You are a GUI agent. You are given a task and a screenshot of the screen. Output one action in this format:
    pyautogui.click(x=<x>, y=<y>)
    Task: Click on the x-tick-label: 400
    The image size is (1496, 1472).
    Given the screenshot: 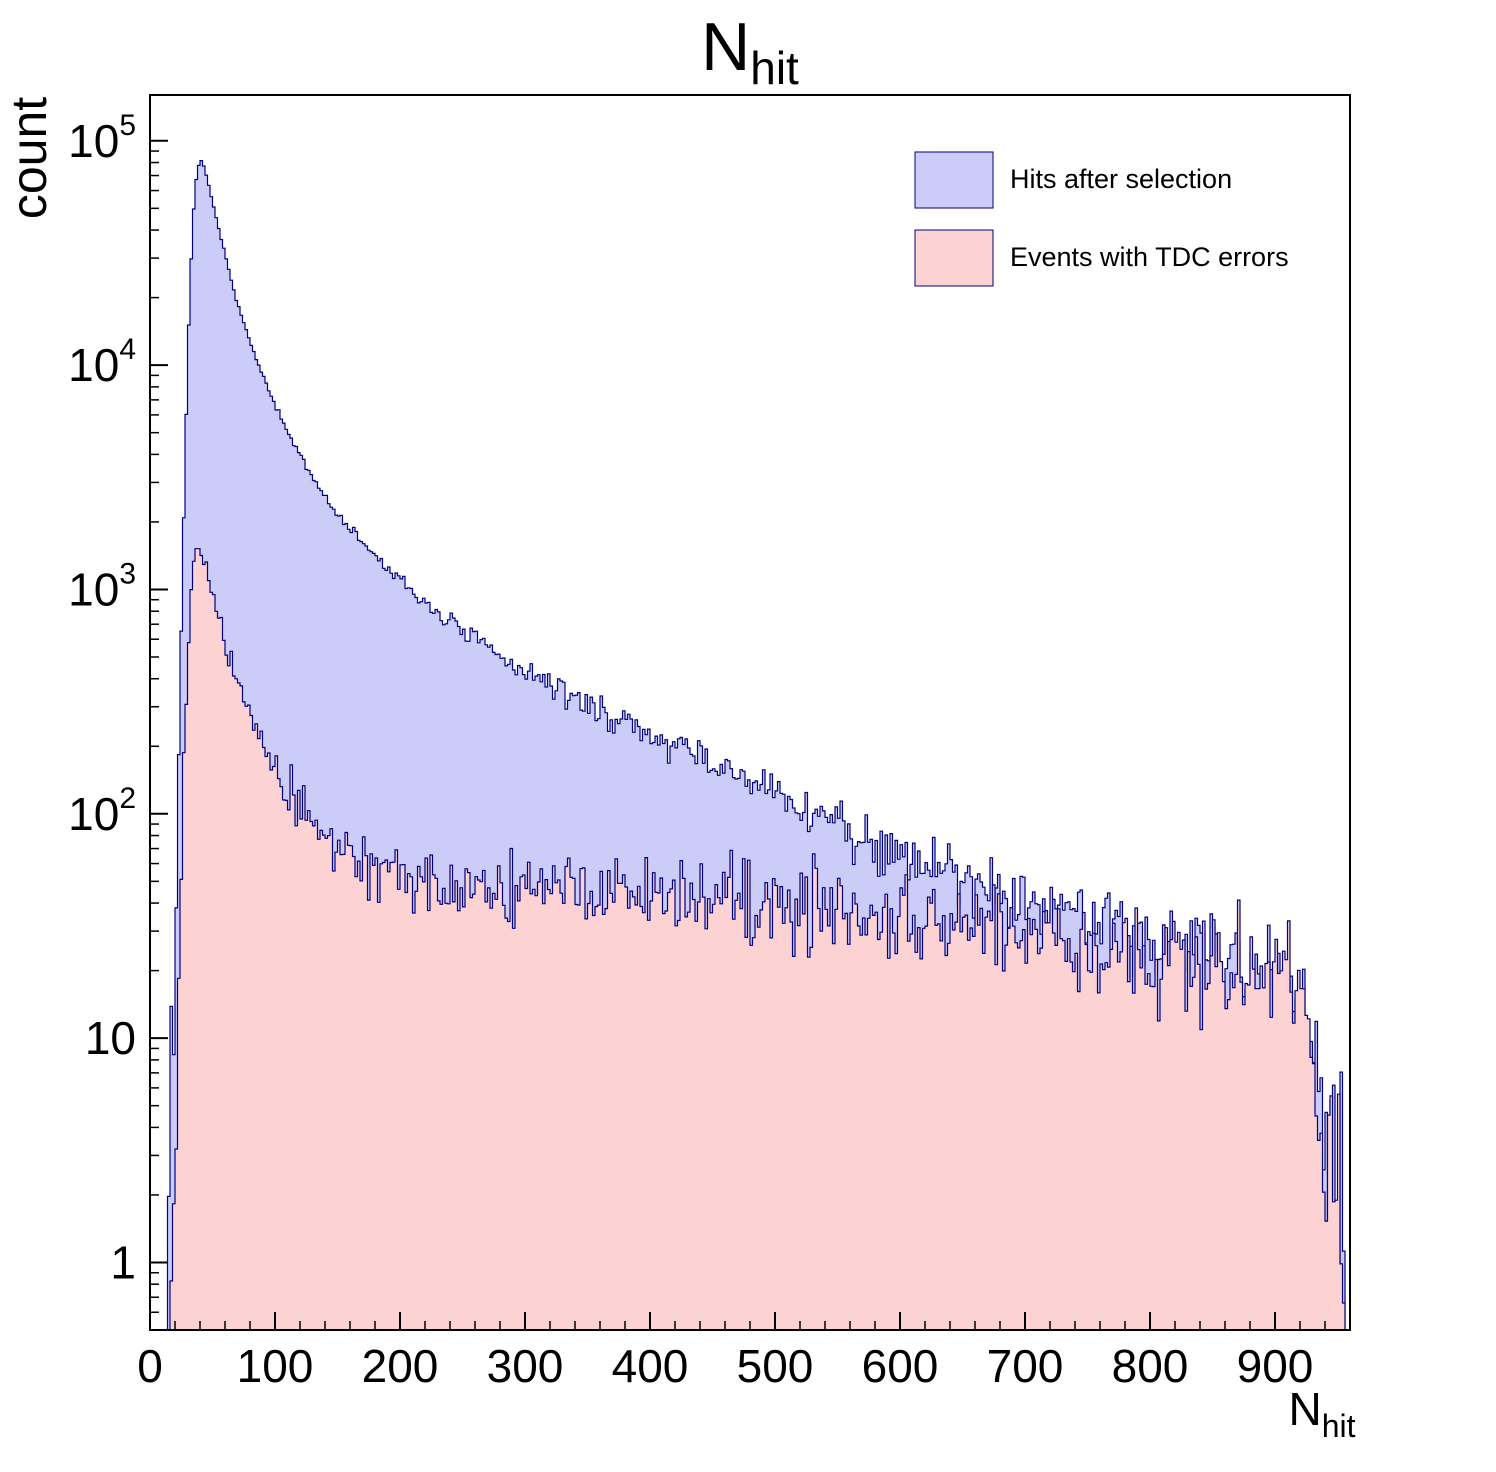 What is the action you would take?
    pyautogui.click(x=650, y=1366)
    